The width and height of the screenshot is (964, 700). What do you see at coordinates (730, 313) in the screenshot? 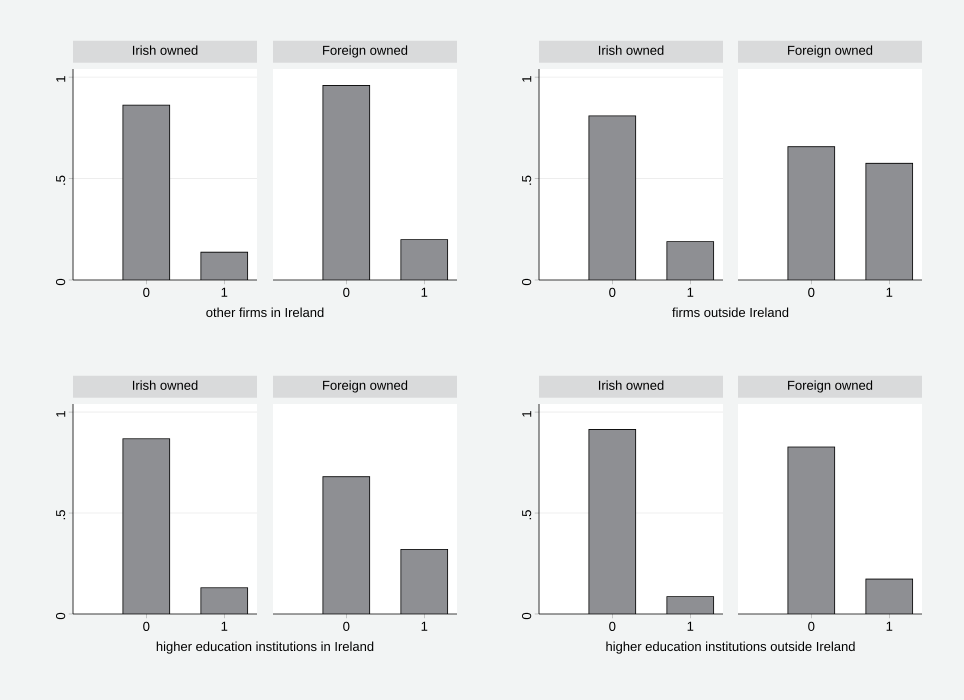
I see `x-axis-title: firms outside Ireland` at bounding box center [730, 313].